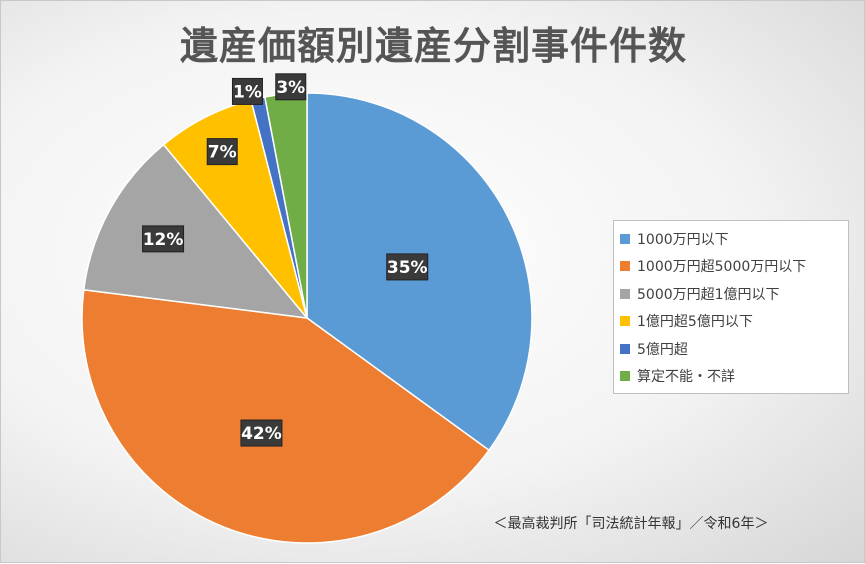 Image resolution: width=865 pixels, height=564 pixels. I want to click on data-label: 1%, so click(247, 91).